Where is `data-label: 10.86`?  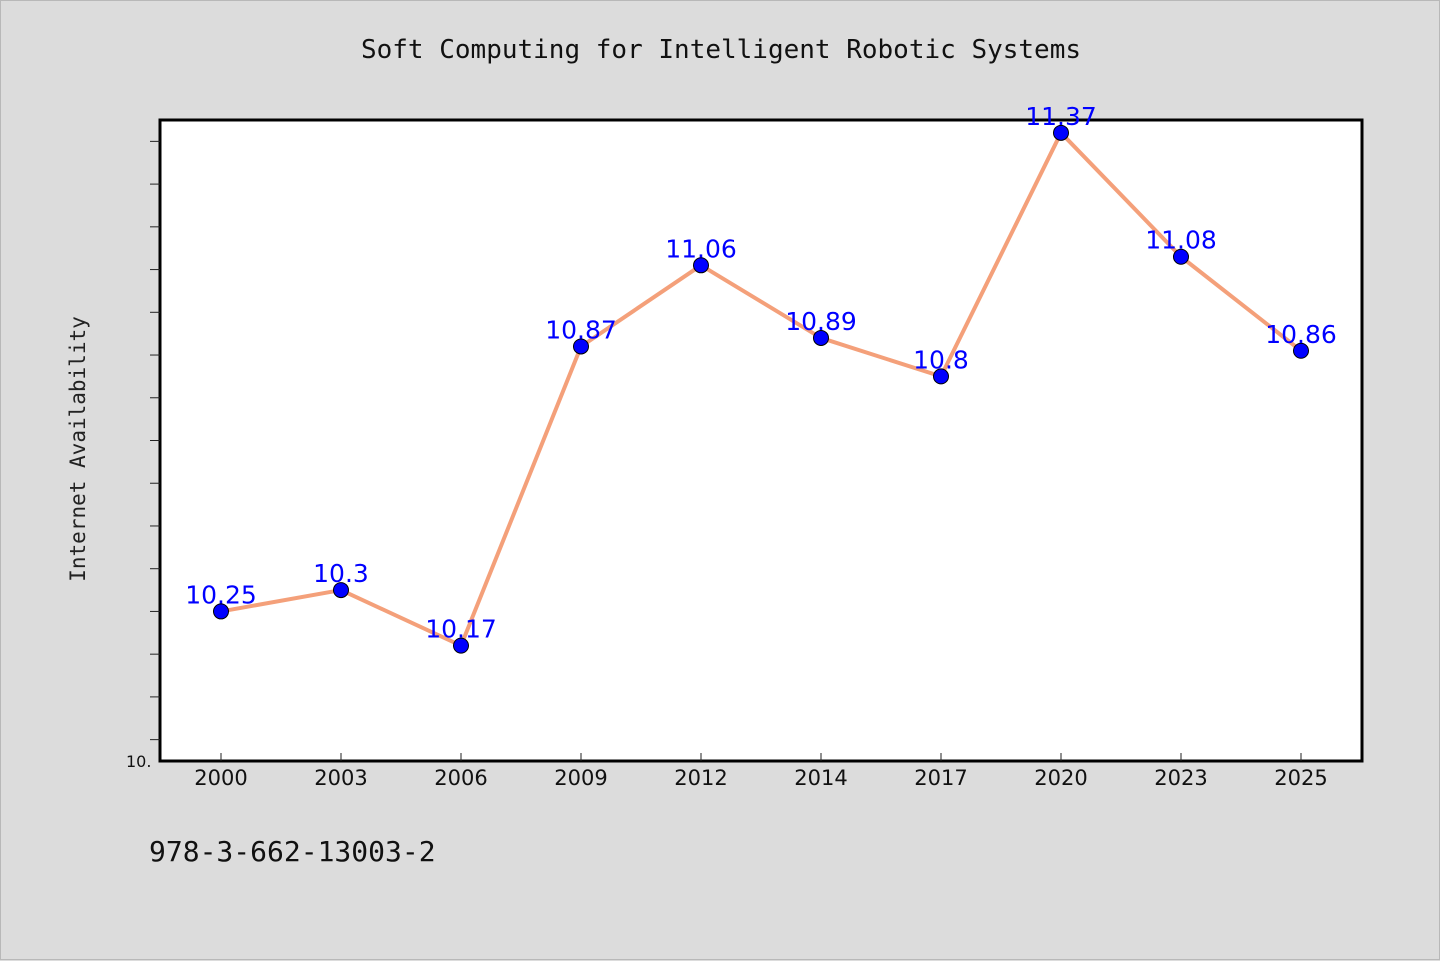
data-label: 10.86 is located at coordinates (1301, 334).